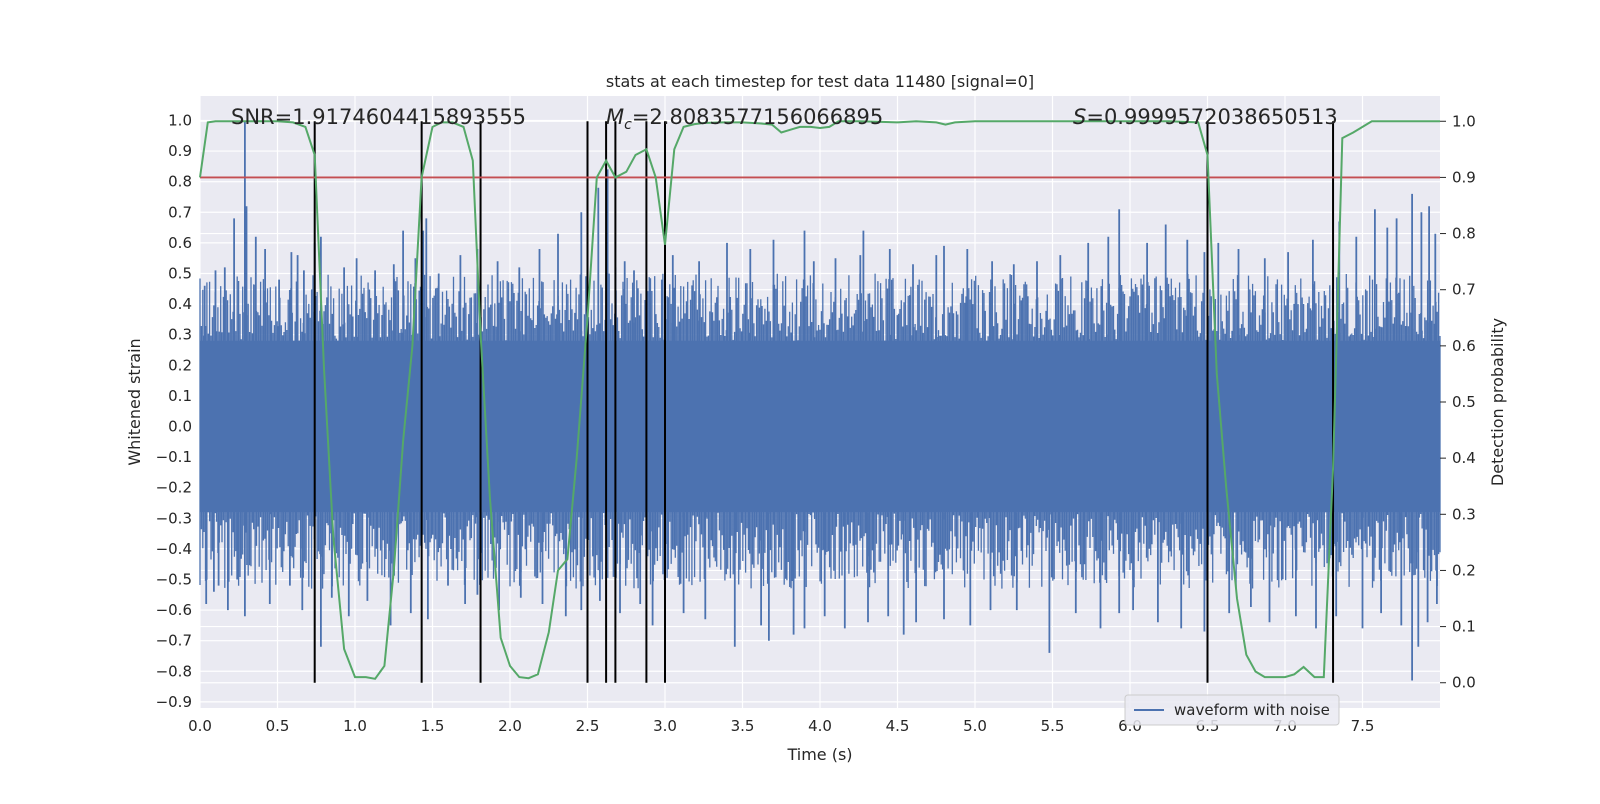 Image resolution: width=1600 pixels, height=804 pixels. What do you see at coordinates (628, 125) in the screenshot?
I see `chirp-mass-subscript: c` at bounding box center [628, 125].